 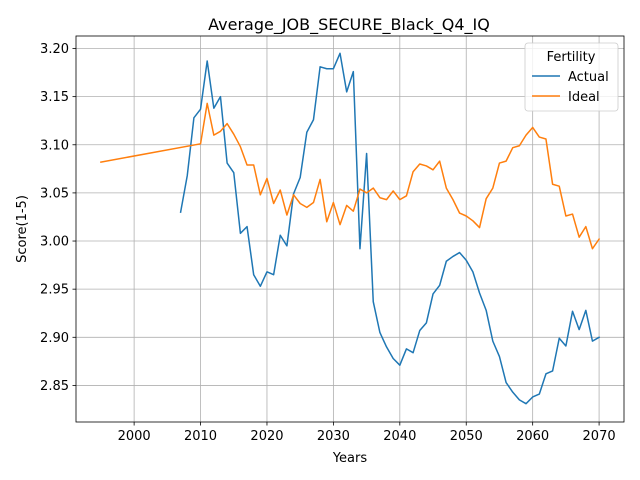 I want to click on y-tick-label: 3.10, so click(x=54, y=145).